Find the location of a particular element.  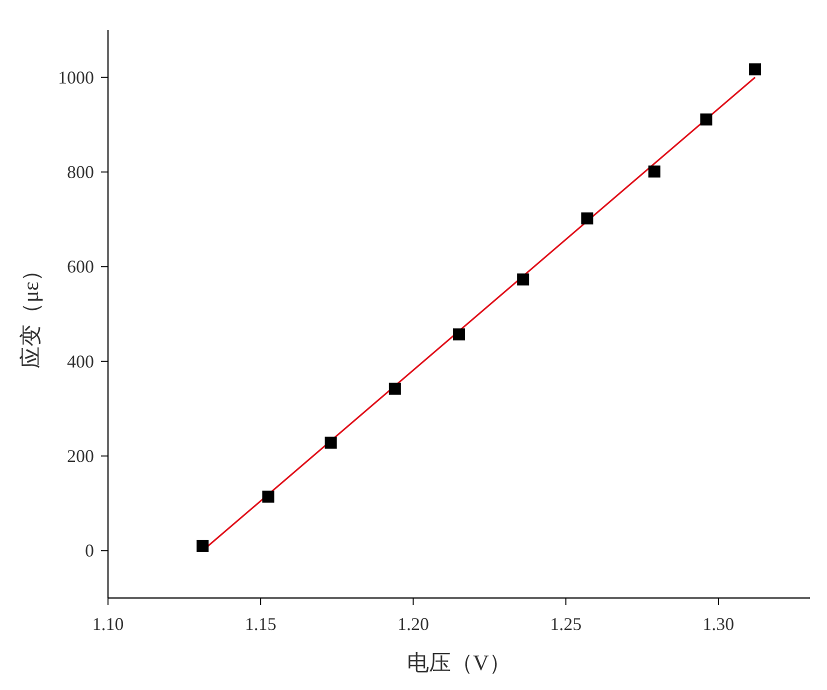

y-axis-title: 应变（με） is located at coordinates (30, 314).